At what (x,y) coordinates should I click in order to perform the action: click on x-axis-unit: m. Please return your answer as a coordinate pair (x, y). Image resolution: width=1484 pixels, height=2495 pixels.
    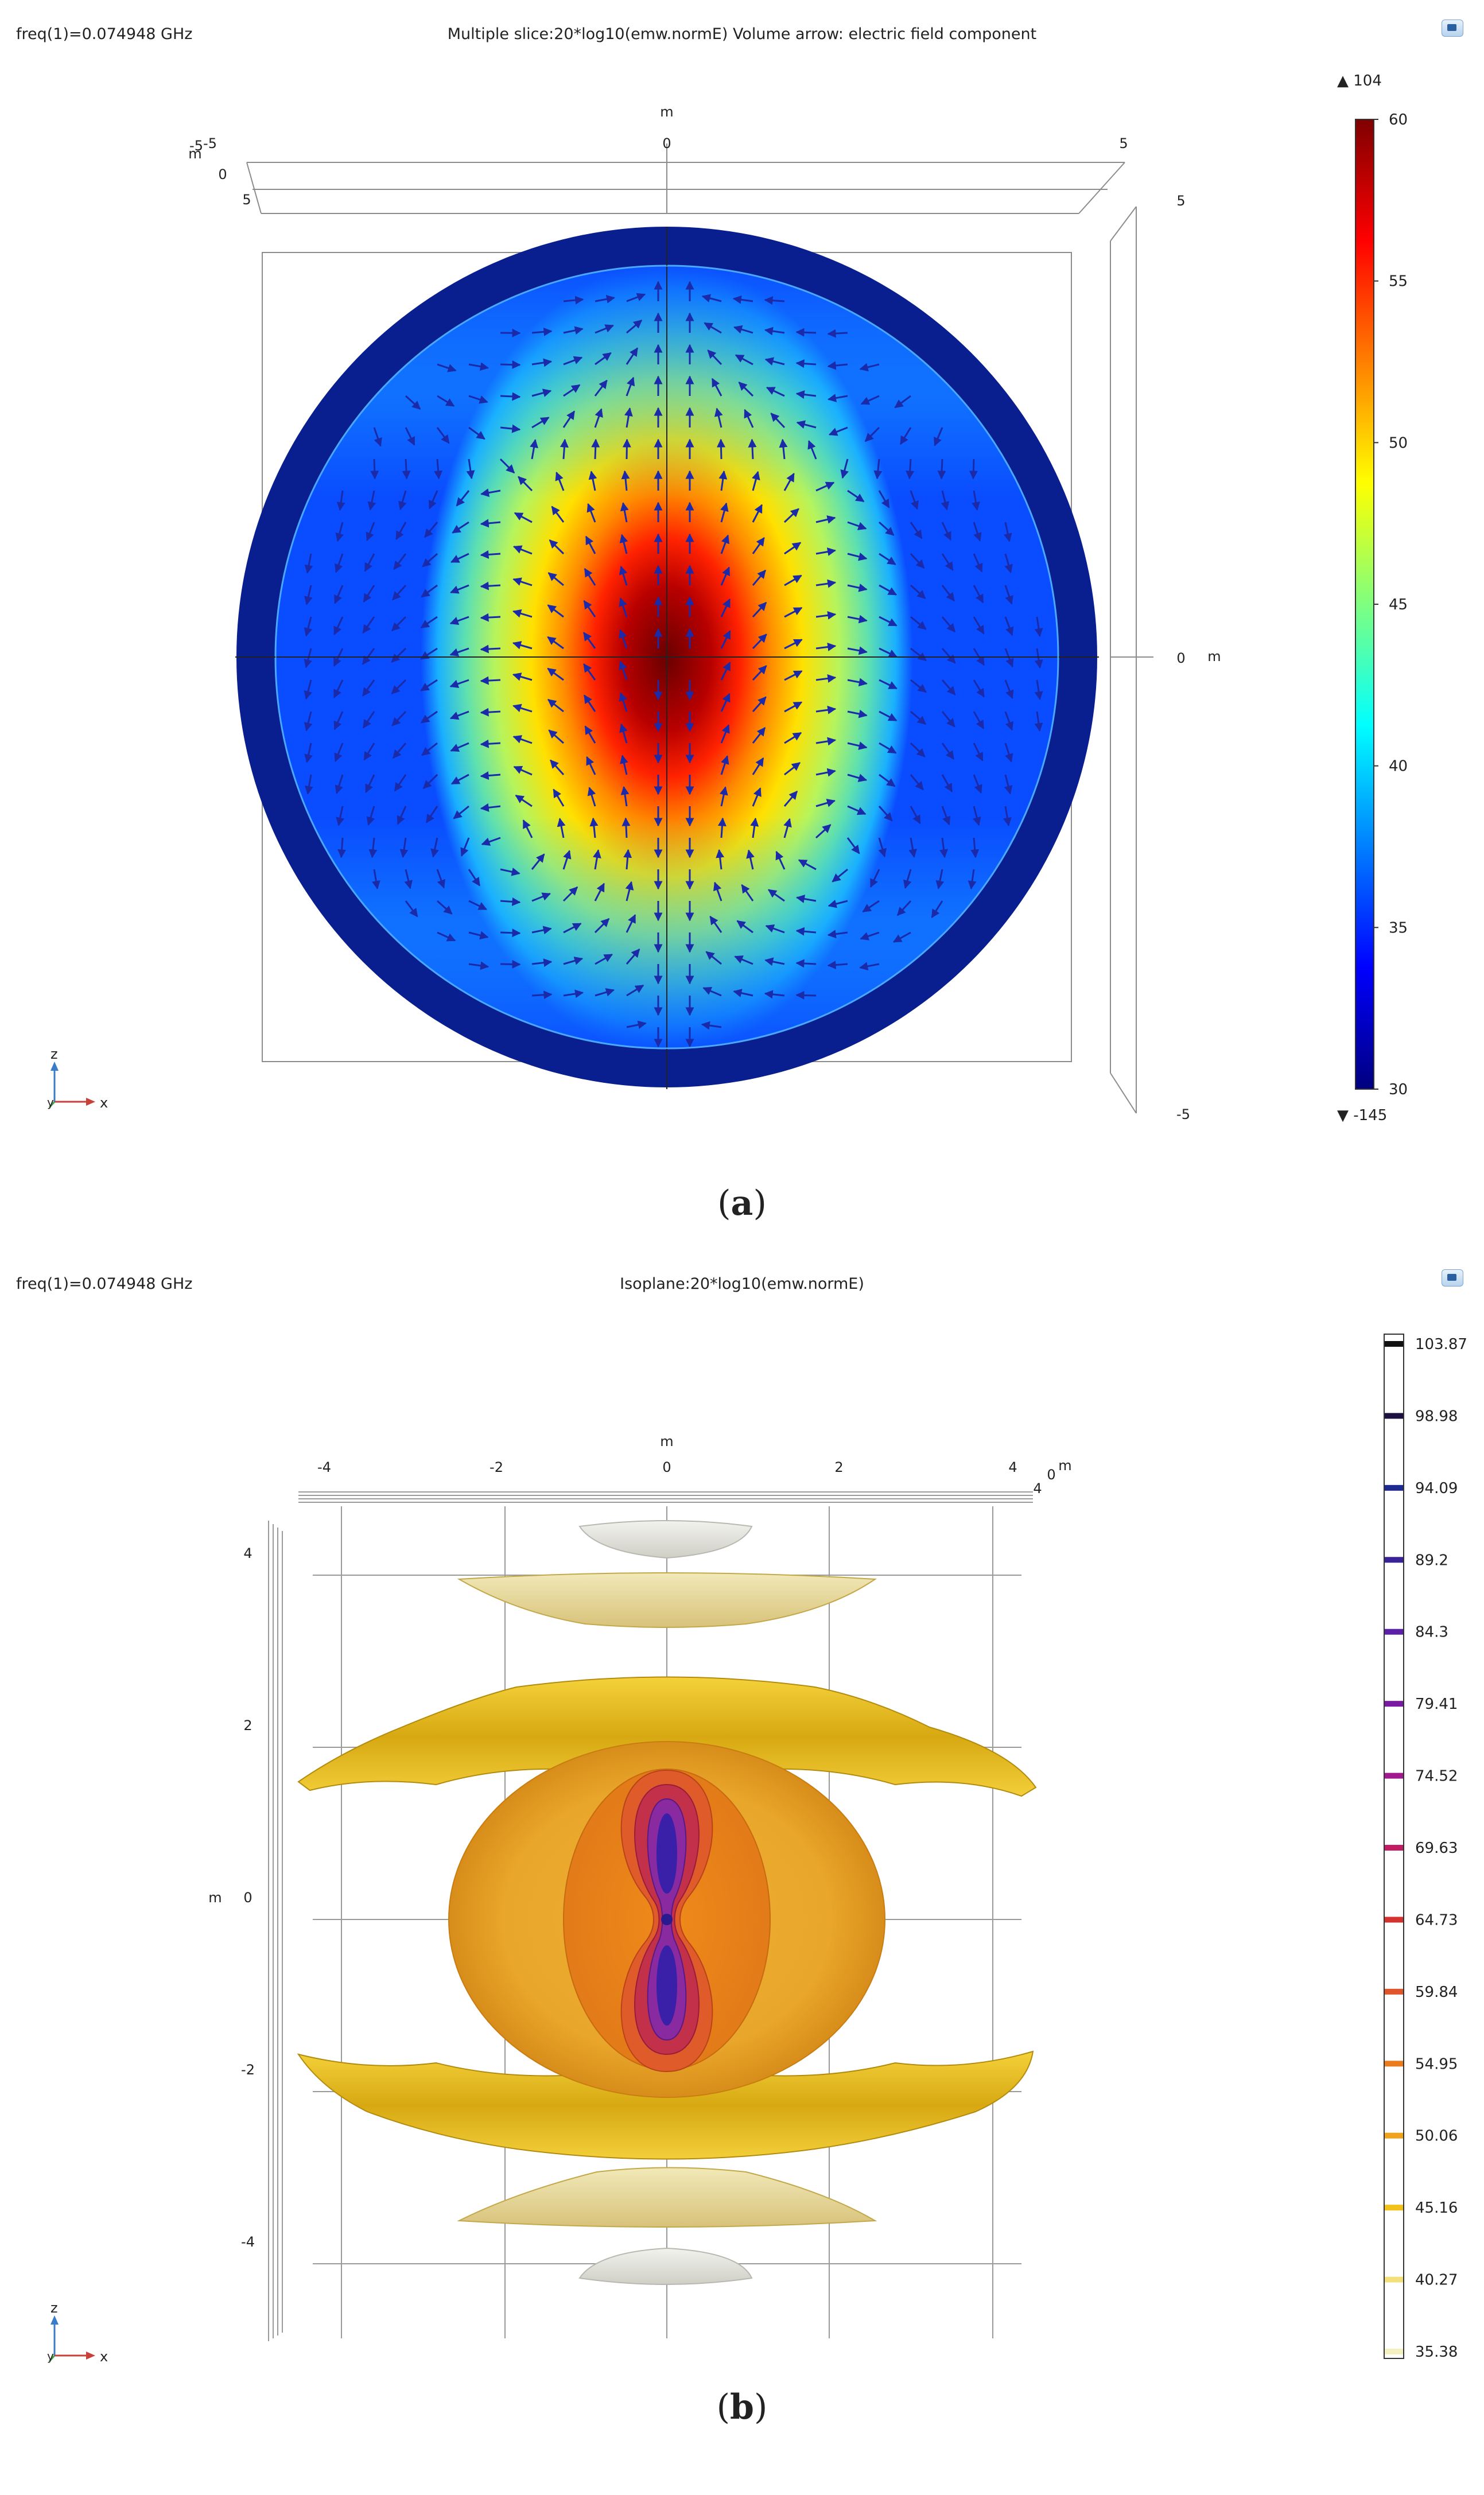
    Looking at the image, I should click on (666, 1441).